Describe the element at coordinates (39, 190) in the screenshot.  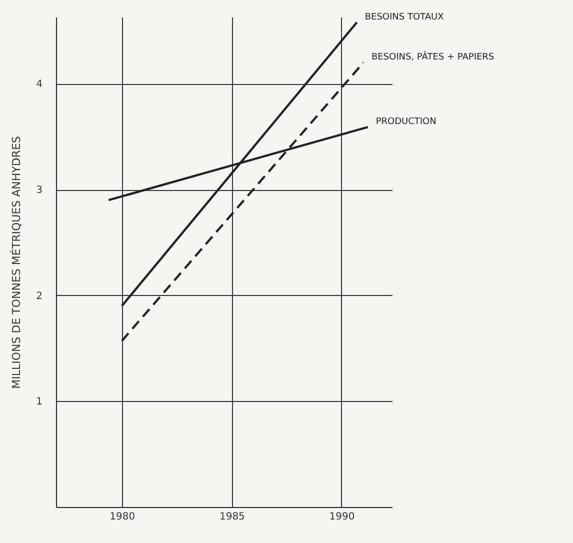
I see `y-tick-label: 3` at that location.